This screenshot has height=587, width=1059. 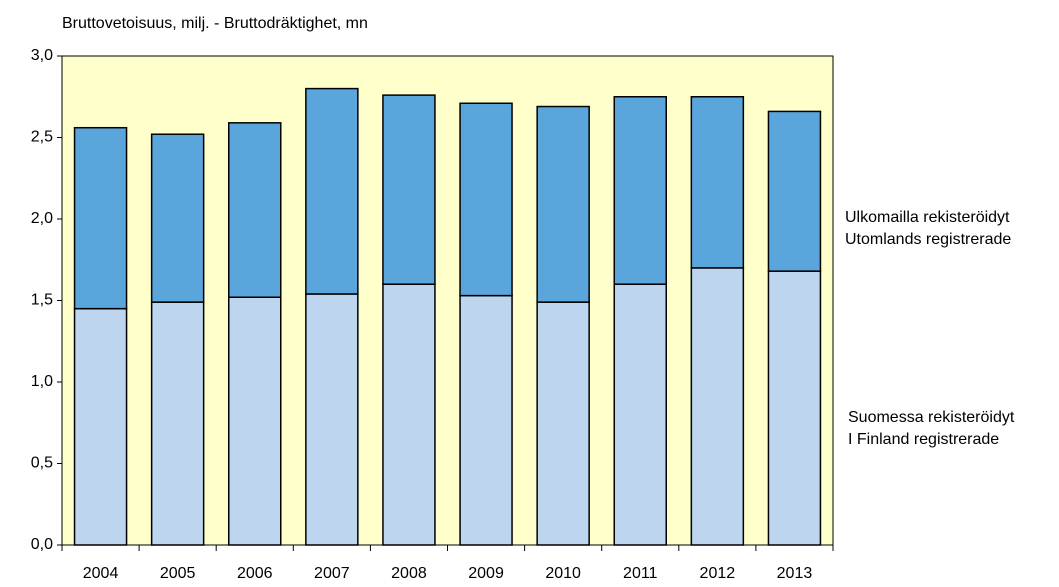 What do you see at coordinates (718, 573) in the screenshot?
I see `x-tick-label: 2012` at bounding box center [718, 573].